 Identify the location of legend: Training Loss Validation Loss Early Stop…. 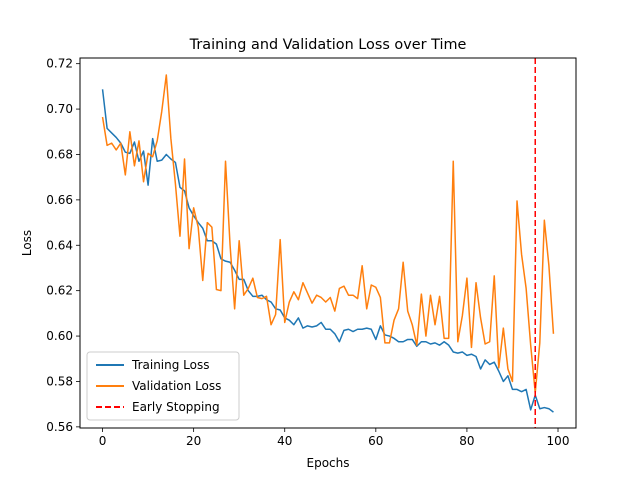
(163, 386).